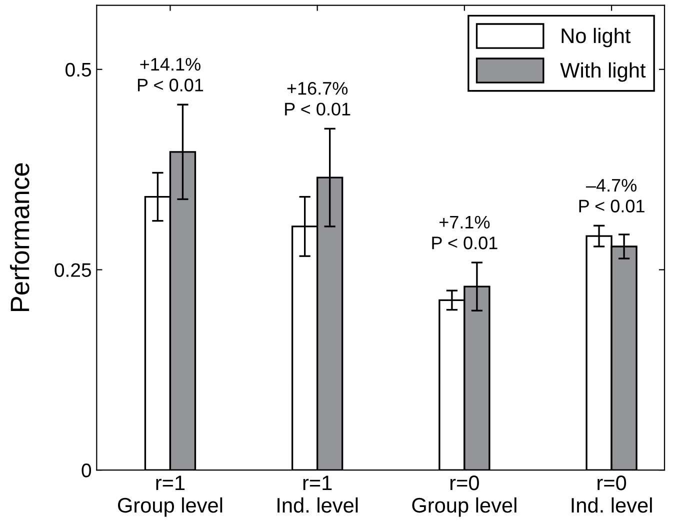 The height and width of the screenshot is (527, 676). I want to click on legend-label: No light, so click(596, 38).